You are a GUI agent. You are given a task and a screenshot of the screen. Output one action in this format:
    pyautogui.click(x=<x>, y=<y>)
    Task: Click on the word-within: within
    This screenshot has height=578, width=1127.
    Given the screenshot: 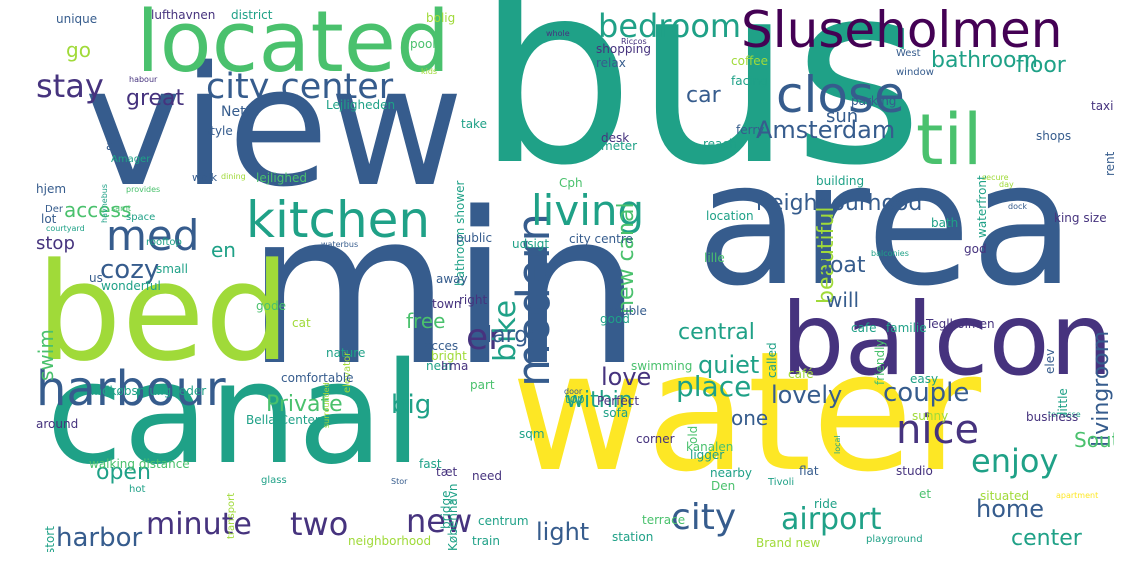 What is the action you would take?
    pyautogui.click(x=599, y=400)
    